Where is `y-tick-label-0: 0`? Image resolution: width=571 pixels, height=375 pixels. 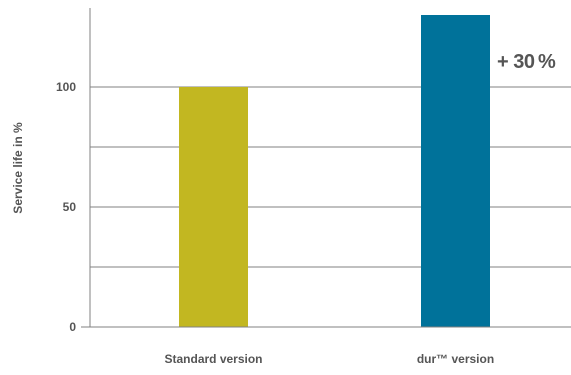
y-tick-label-0: 0 is located at coordinates (72, 327).